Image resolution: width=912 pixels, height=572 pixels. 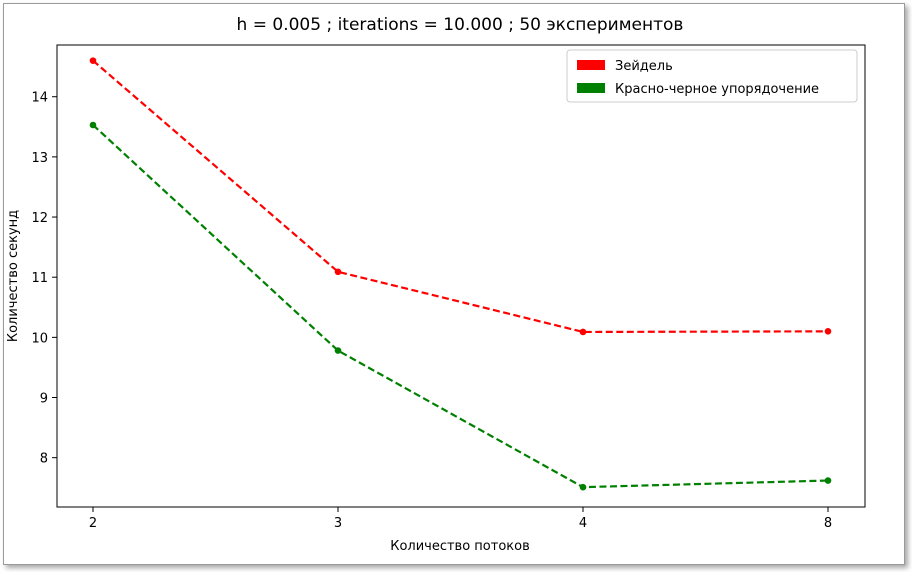 I want to click on legend: Зейдель Красно-черное упорядочение, so click(x=712, y=76).